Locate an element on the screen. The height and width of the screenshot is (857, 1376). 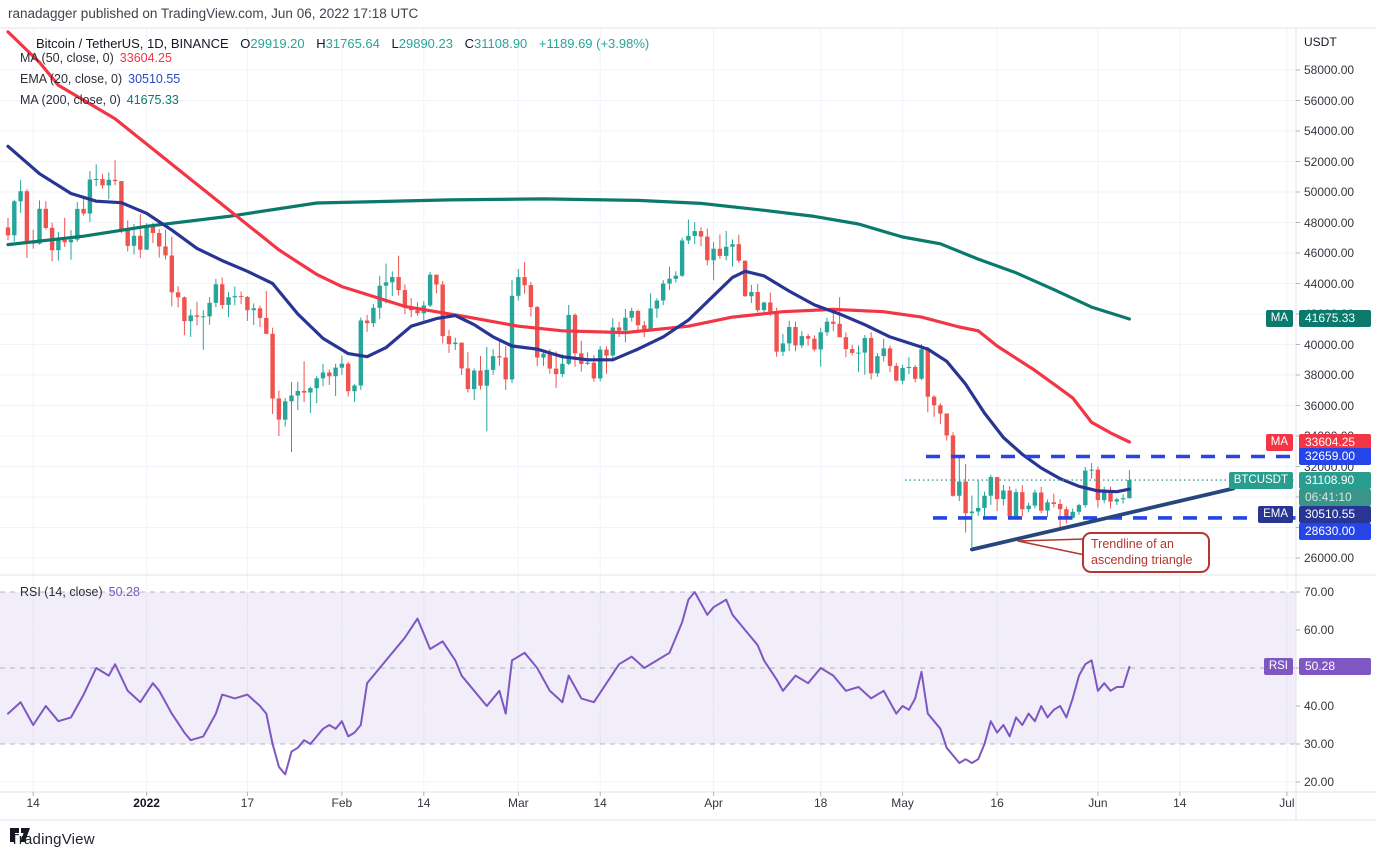
symbol-title: Bitcoin / TetherUS, 1D, BINANCE is located at coordinates (132, 43).